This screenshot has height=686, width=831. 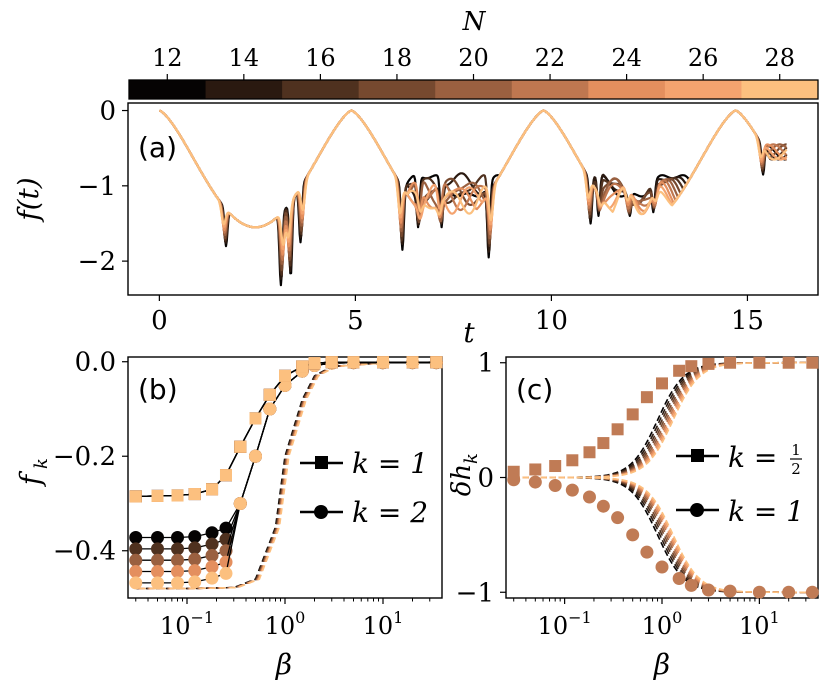 What do you see at coordinates (485, 479) in the screenshot?
I see `c-ytick-label: 0` at bounding box center [485, 479].